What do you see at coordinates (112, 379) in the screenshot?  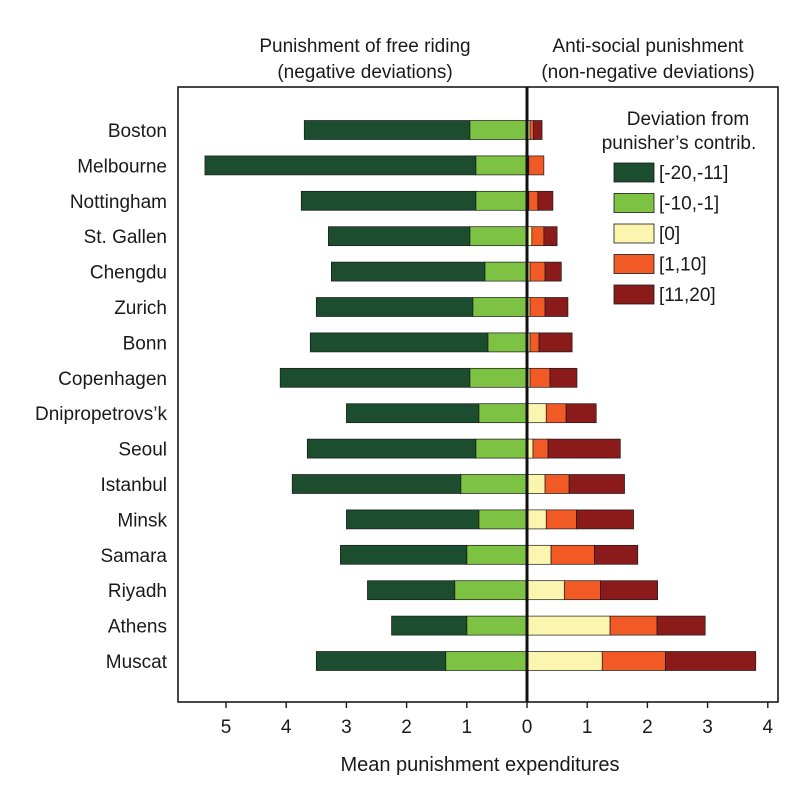 I see `category-label: Copenhagen` at bounding box center [112, 379].